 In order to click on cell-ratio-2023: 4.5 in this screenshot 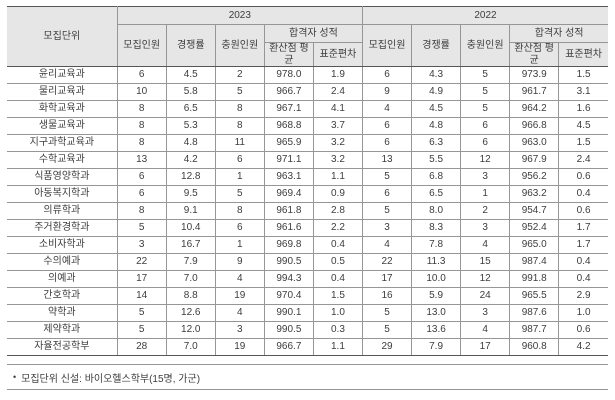, I will do `click(190, 75)`.